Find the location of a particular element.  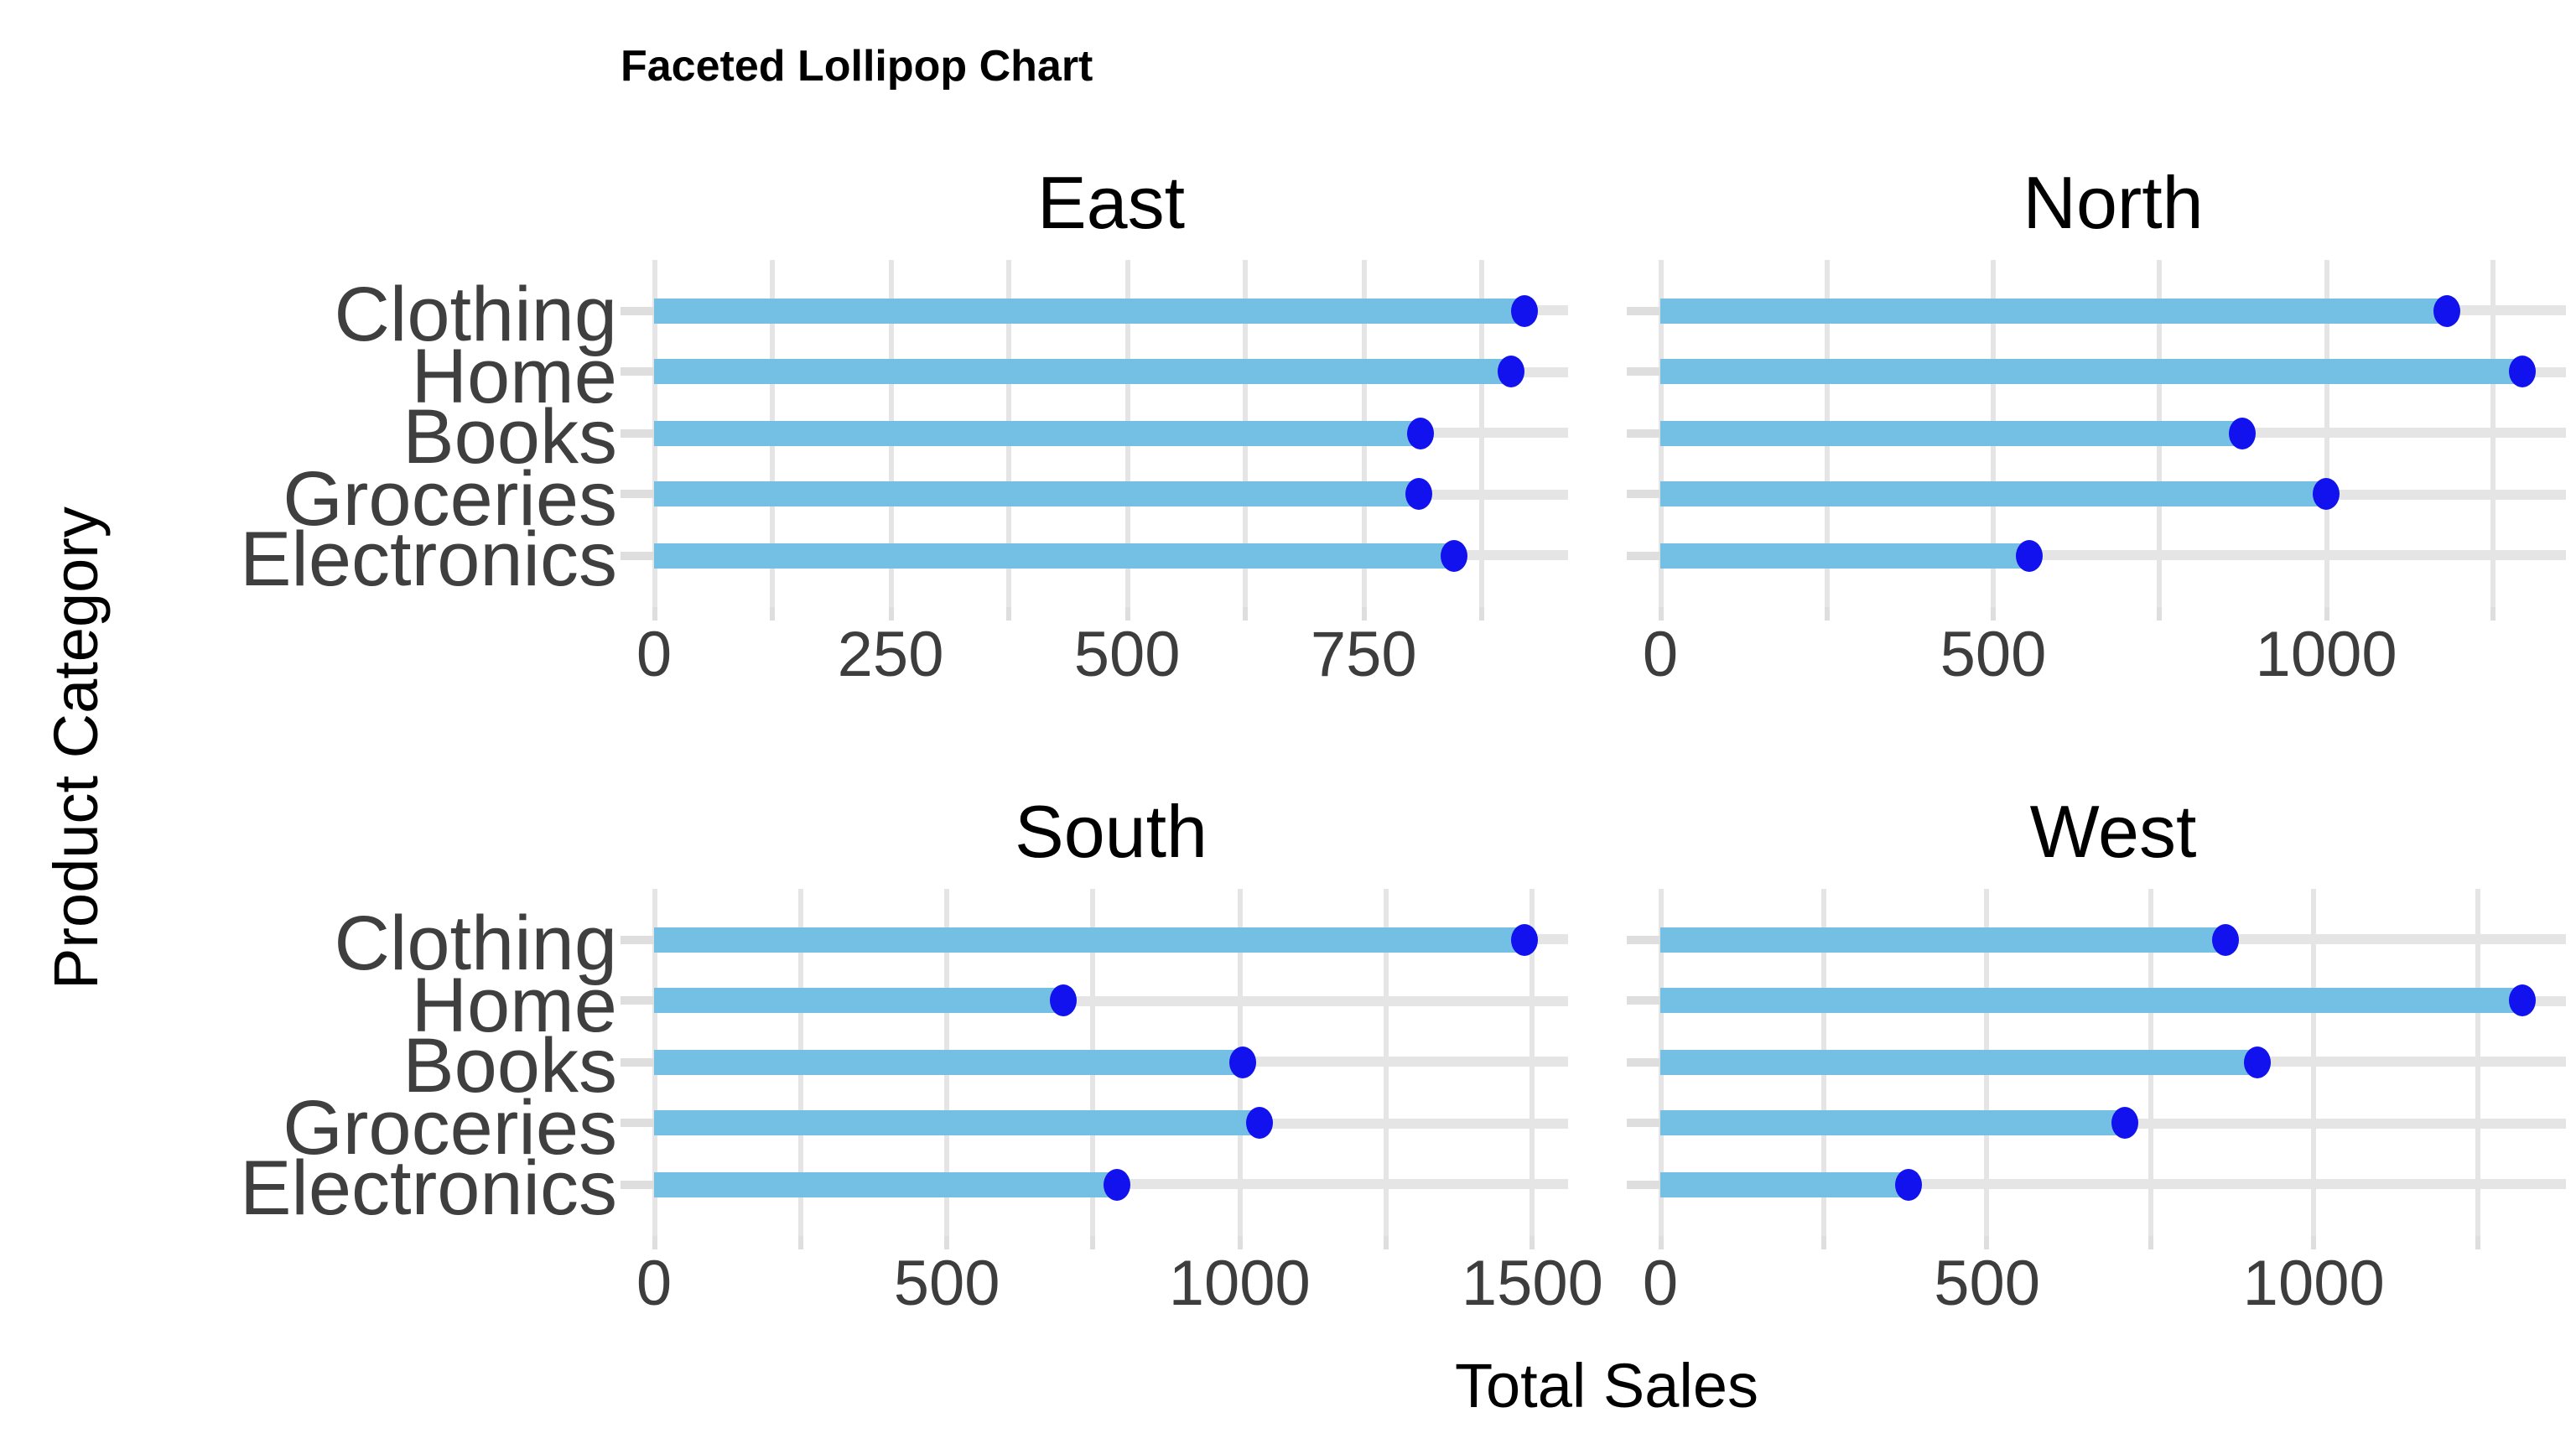

lollipop-dot-east-clothing is located at coordinates (1525, 310).